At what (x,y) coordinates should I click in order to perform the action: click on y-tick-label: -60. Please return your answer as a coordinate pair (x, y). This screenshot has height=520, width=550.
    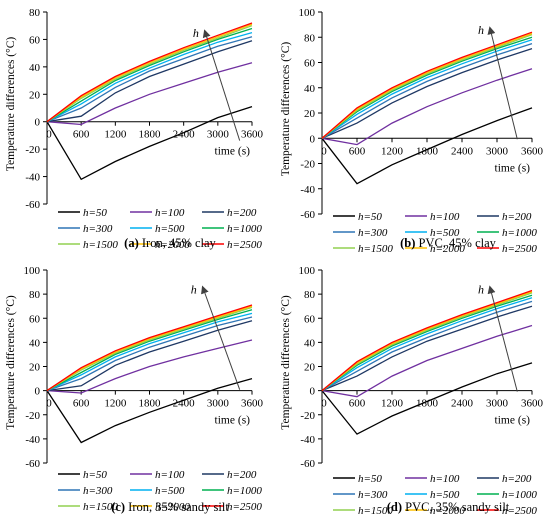
    Looking at the image, I should click on (32, 464).